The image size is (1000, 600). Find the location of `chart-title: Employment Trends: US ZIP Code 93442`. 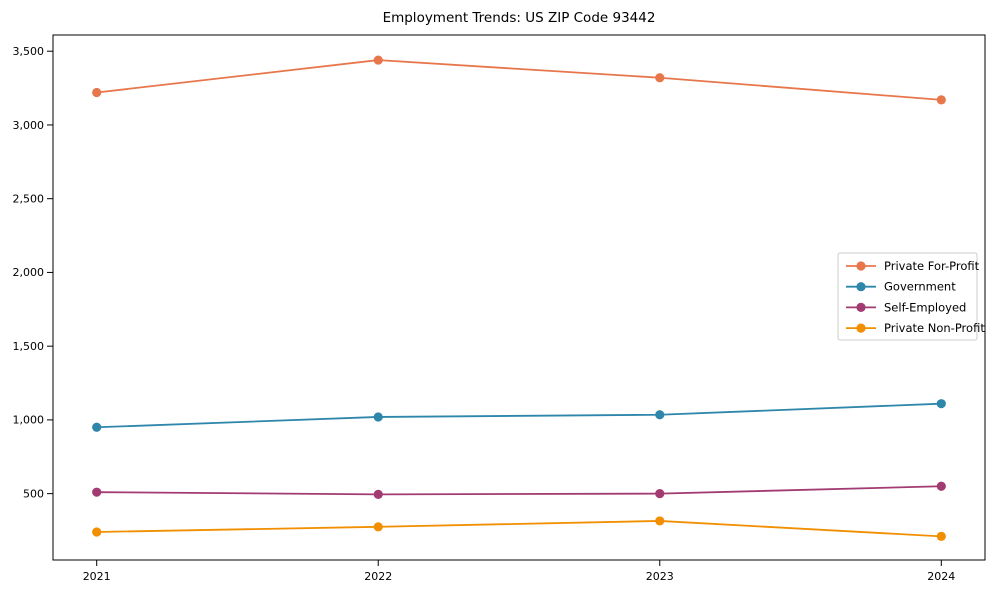

chart-title: Employment Trends: US ZIP Code 93442 is located at coordinates (519, 18).